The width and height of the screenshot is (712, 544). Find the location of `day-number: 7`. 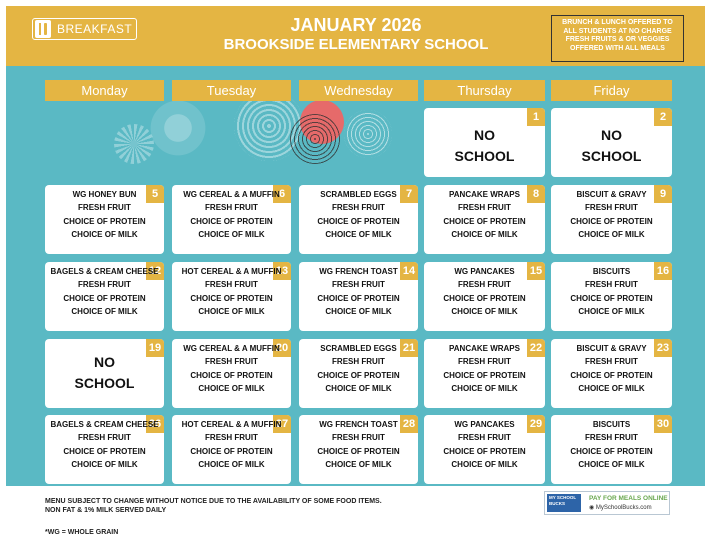

day-number: 7 is located at coordinates (409, 194).